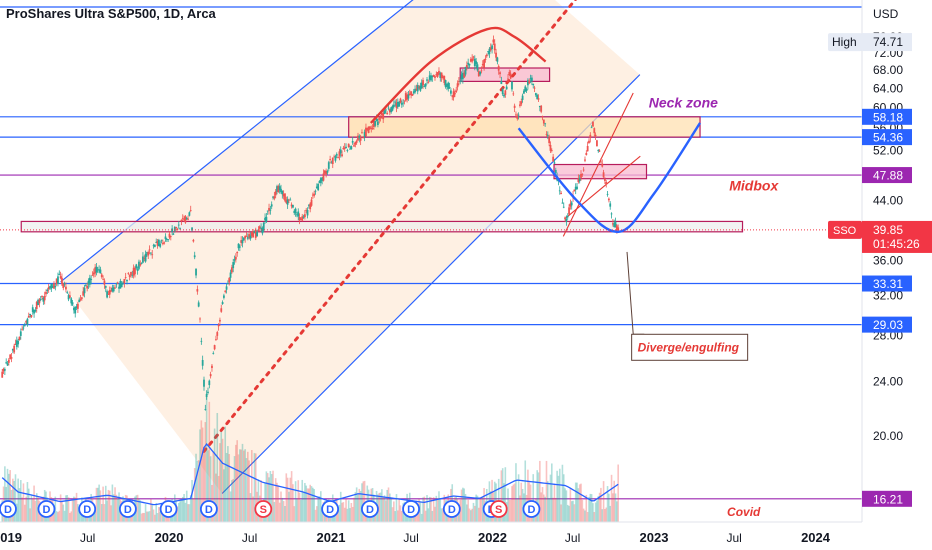  What do you see at coordinates (654, 537) in the screenshot?
I see `x-tick-label: 2023` at bounding box center [654, 537].